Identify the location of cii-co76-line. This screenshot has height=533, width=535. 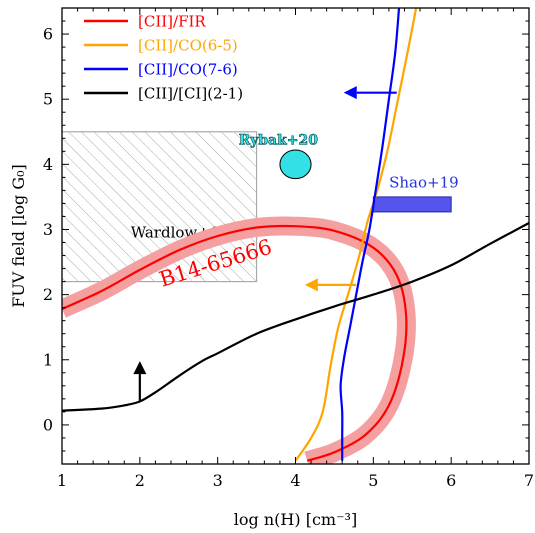
(370, 234).